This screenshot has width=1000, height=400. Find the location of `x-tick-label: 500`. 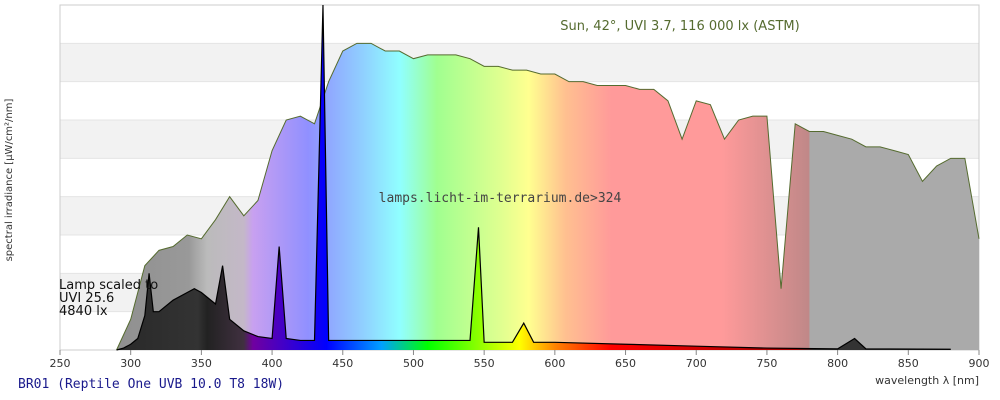

x-tick-label: 500 is located at coordinates (413, 363).